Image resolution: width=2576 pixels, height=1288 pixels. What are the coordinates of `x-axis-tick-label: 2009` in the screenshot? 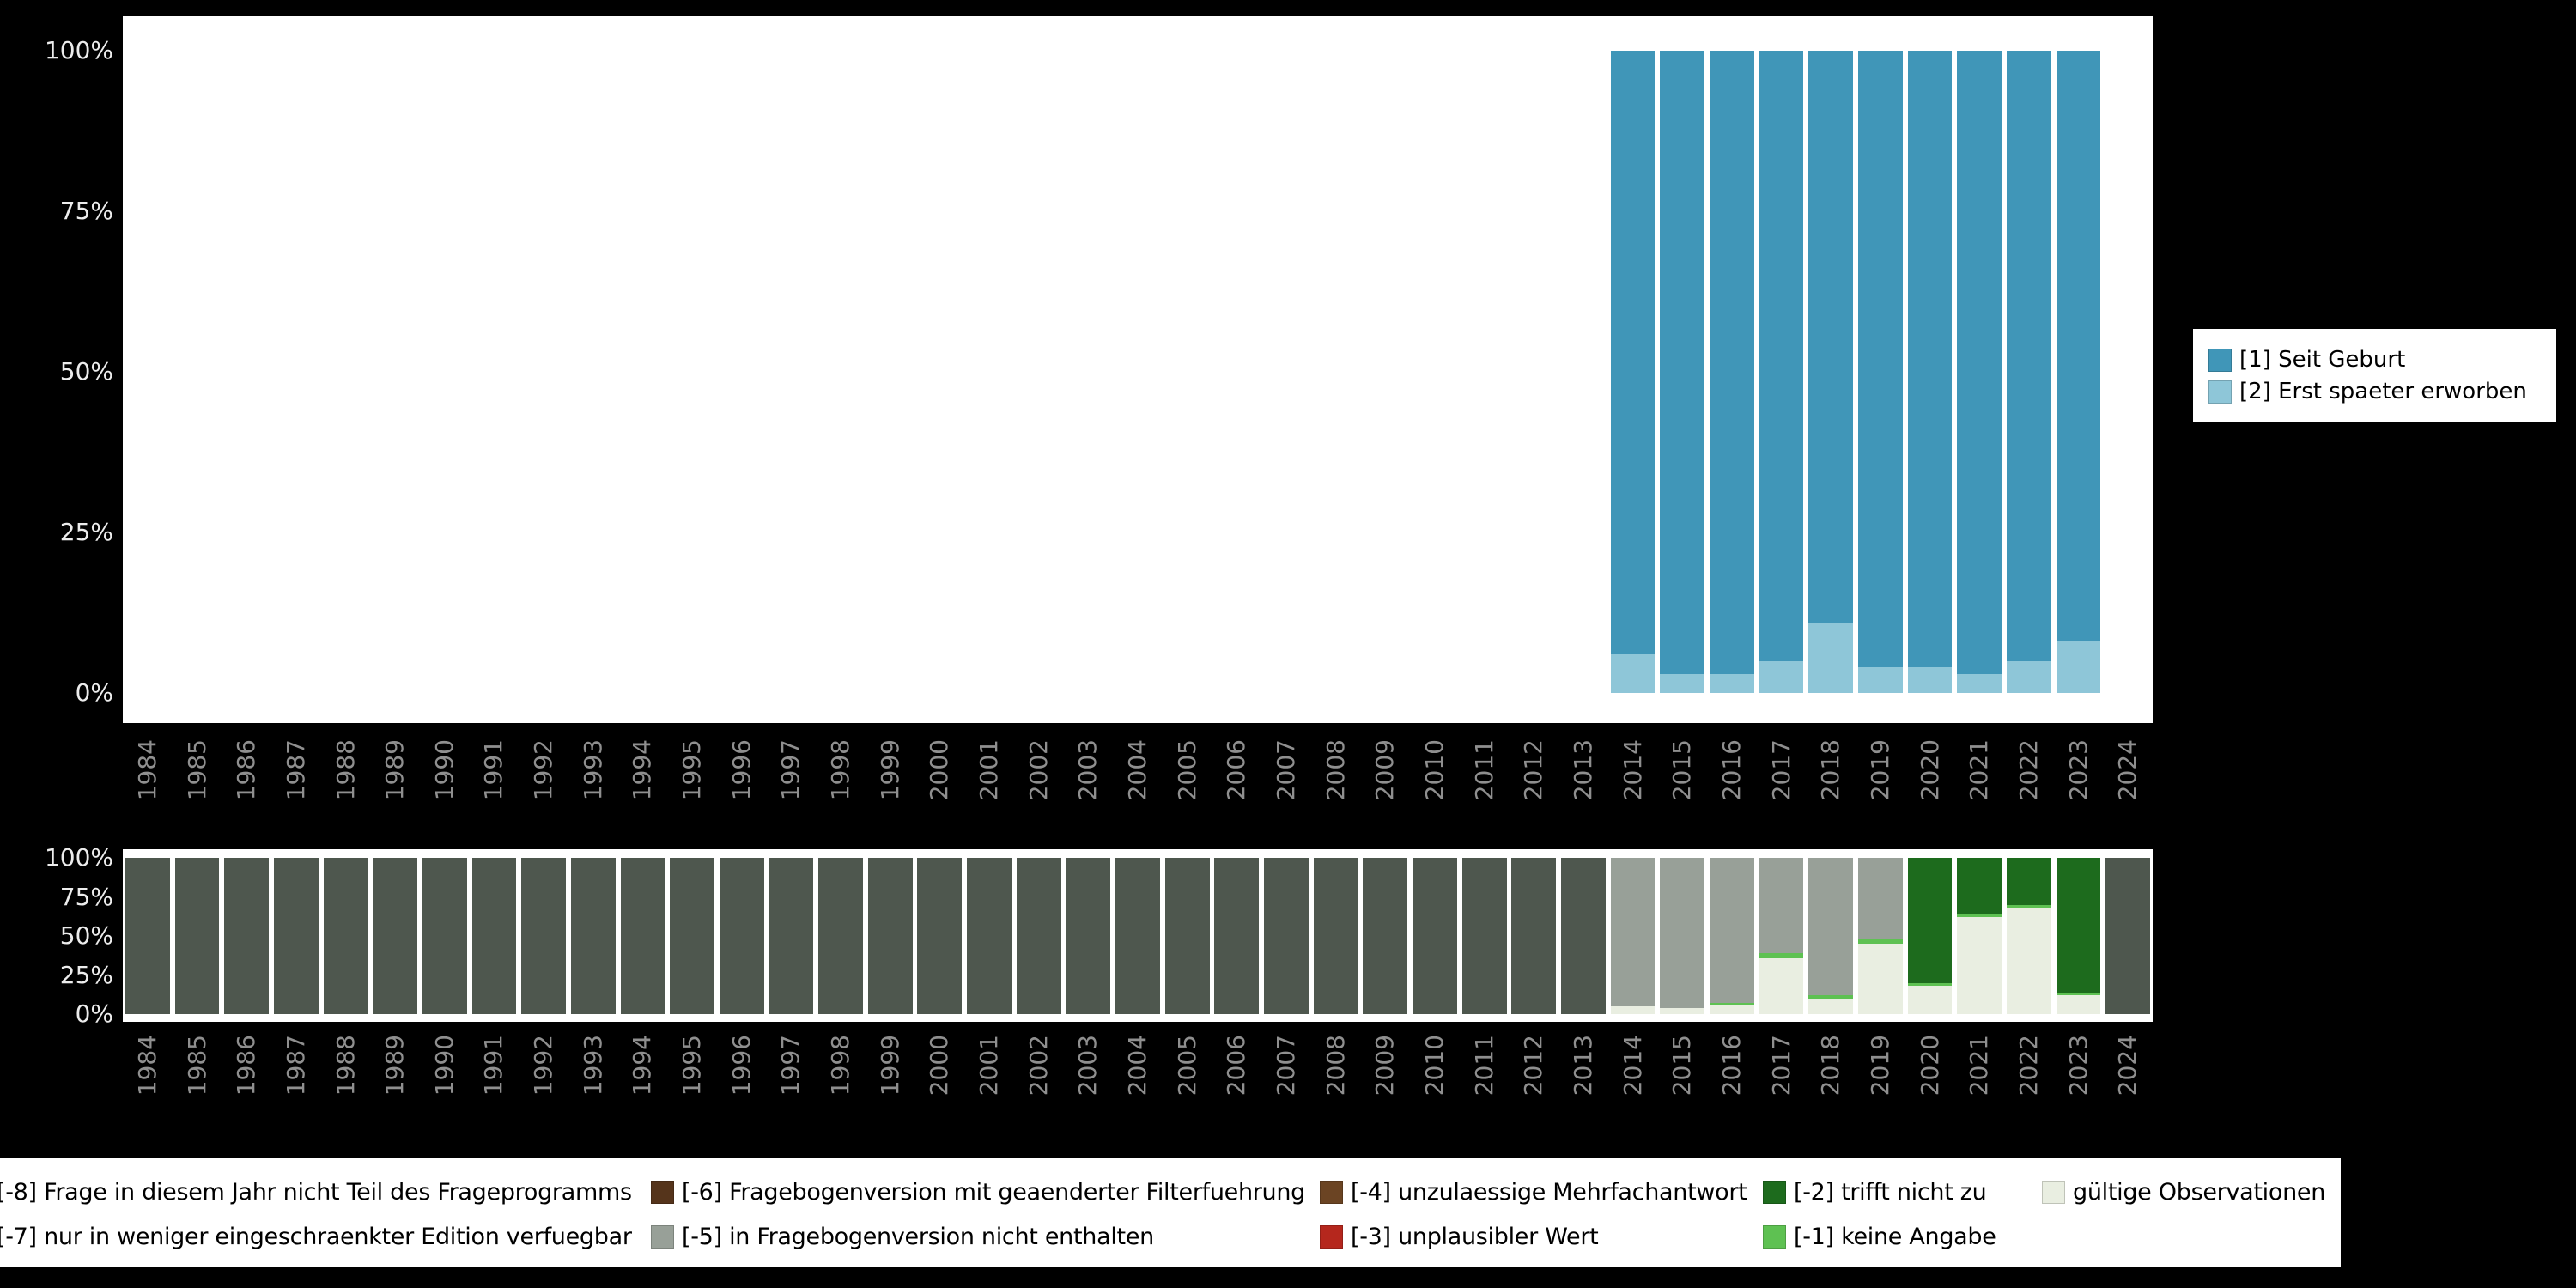 It's located at (1385, 1066).